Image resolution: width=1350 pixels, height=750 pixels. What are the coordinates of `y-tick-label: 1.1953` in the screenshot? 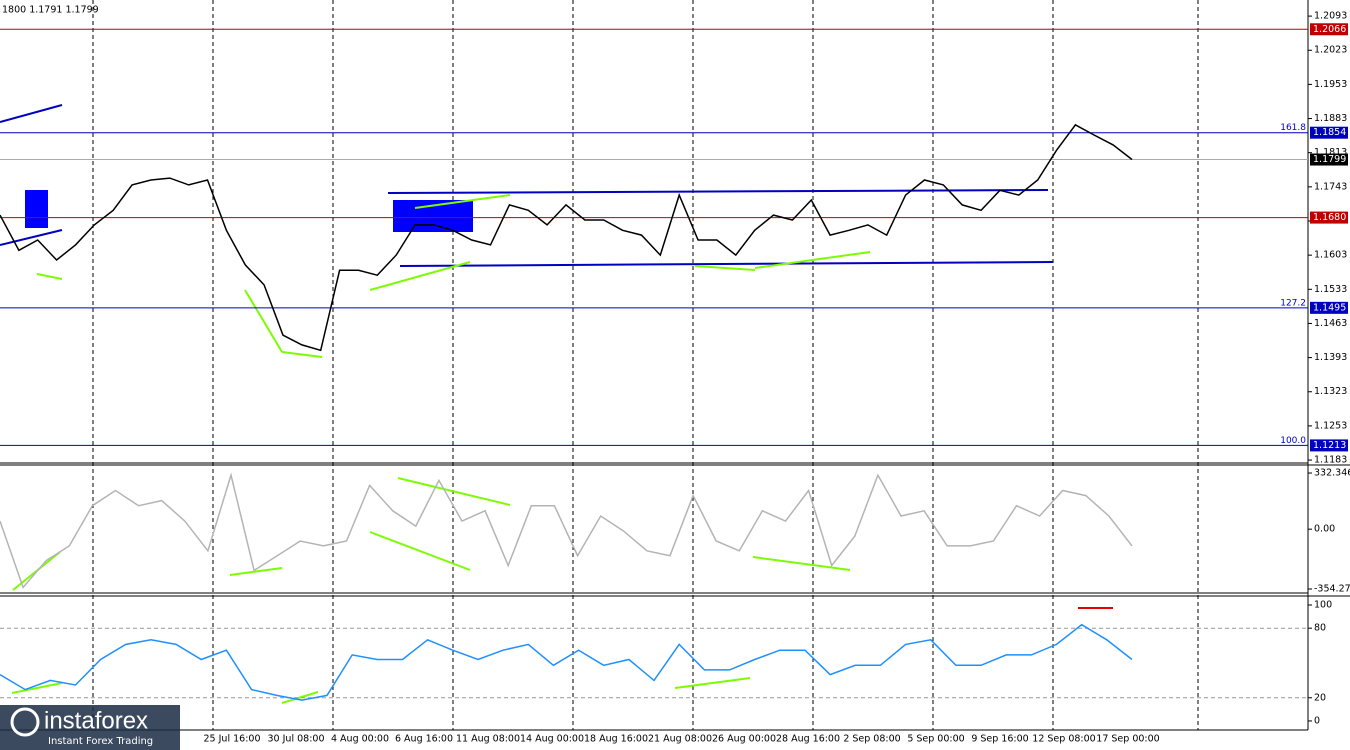 It's located at (1330, 84).